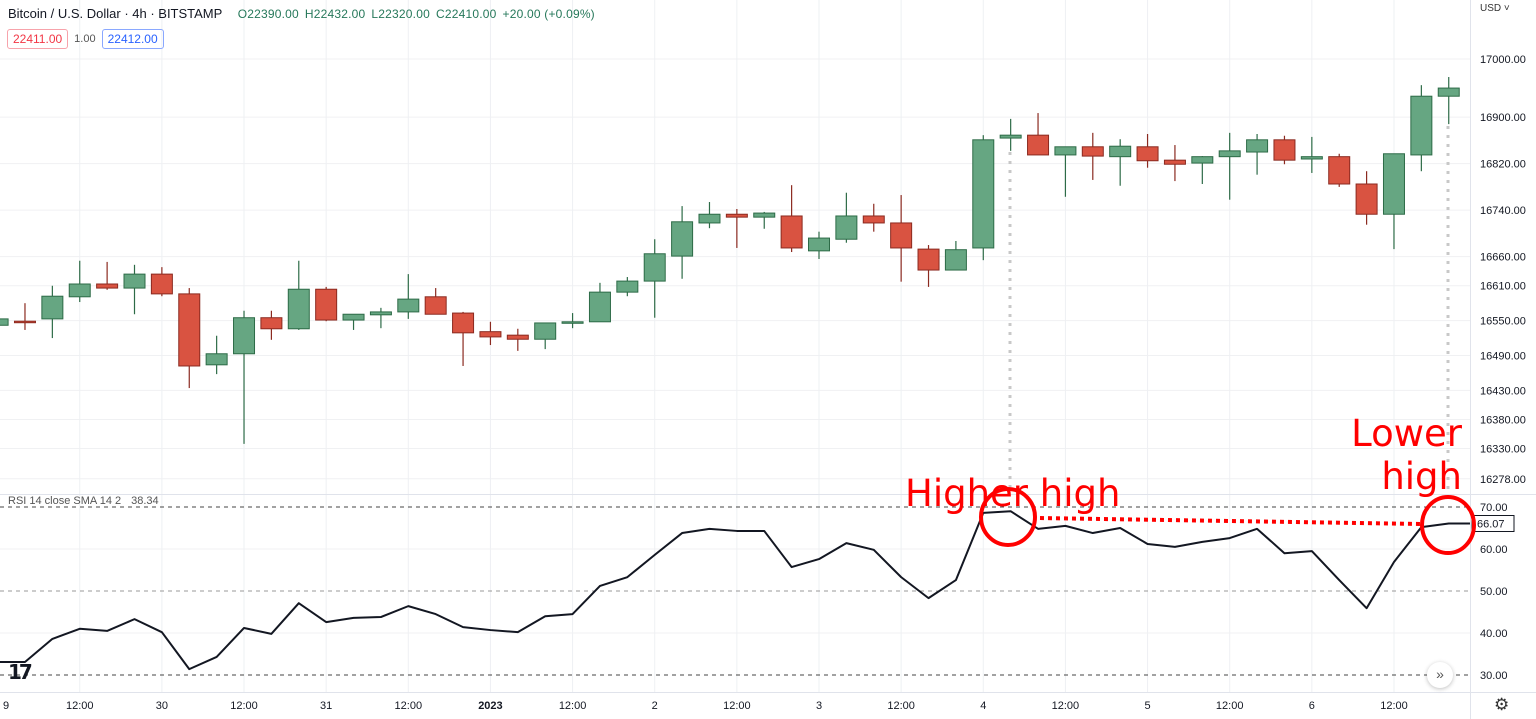 The image size is (1536, 719). I want to click on price-tick-label: 16660.00, so click(1503, 258).